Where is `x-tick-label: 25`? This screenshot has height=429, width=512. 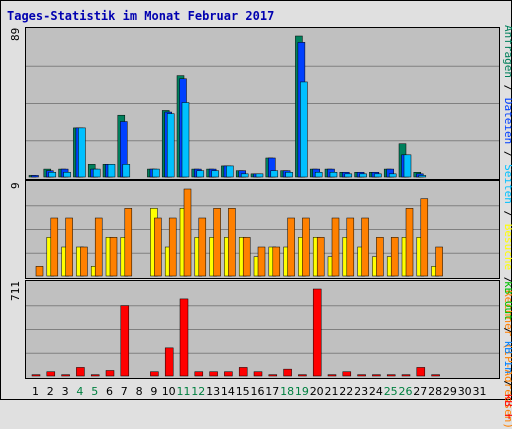 x-tick-label: 25 is located at coordinates (391, 391).